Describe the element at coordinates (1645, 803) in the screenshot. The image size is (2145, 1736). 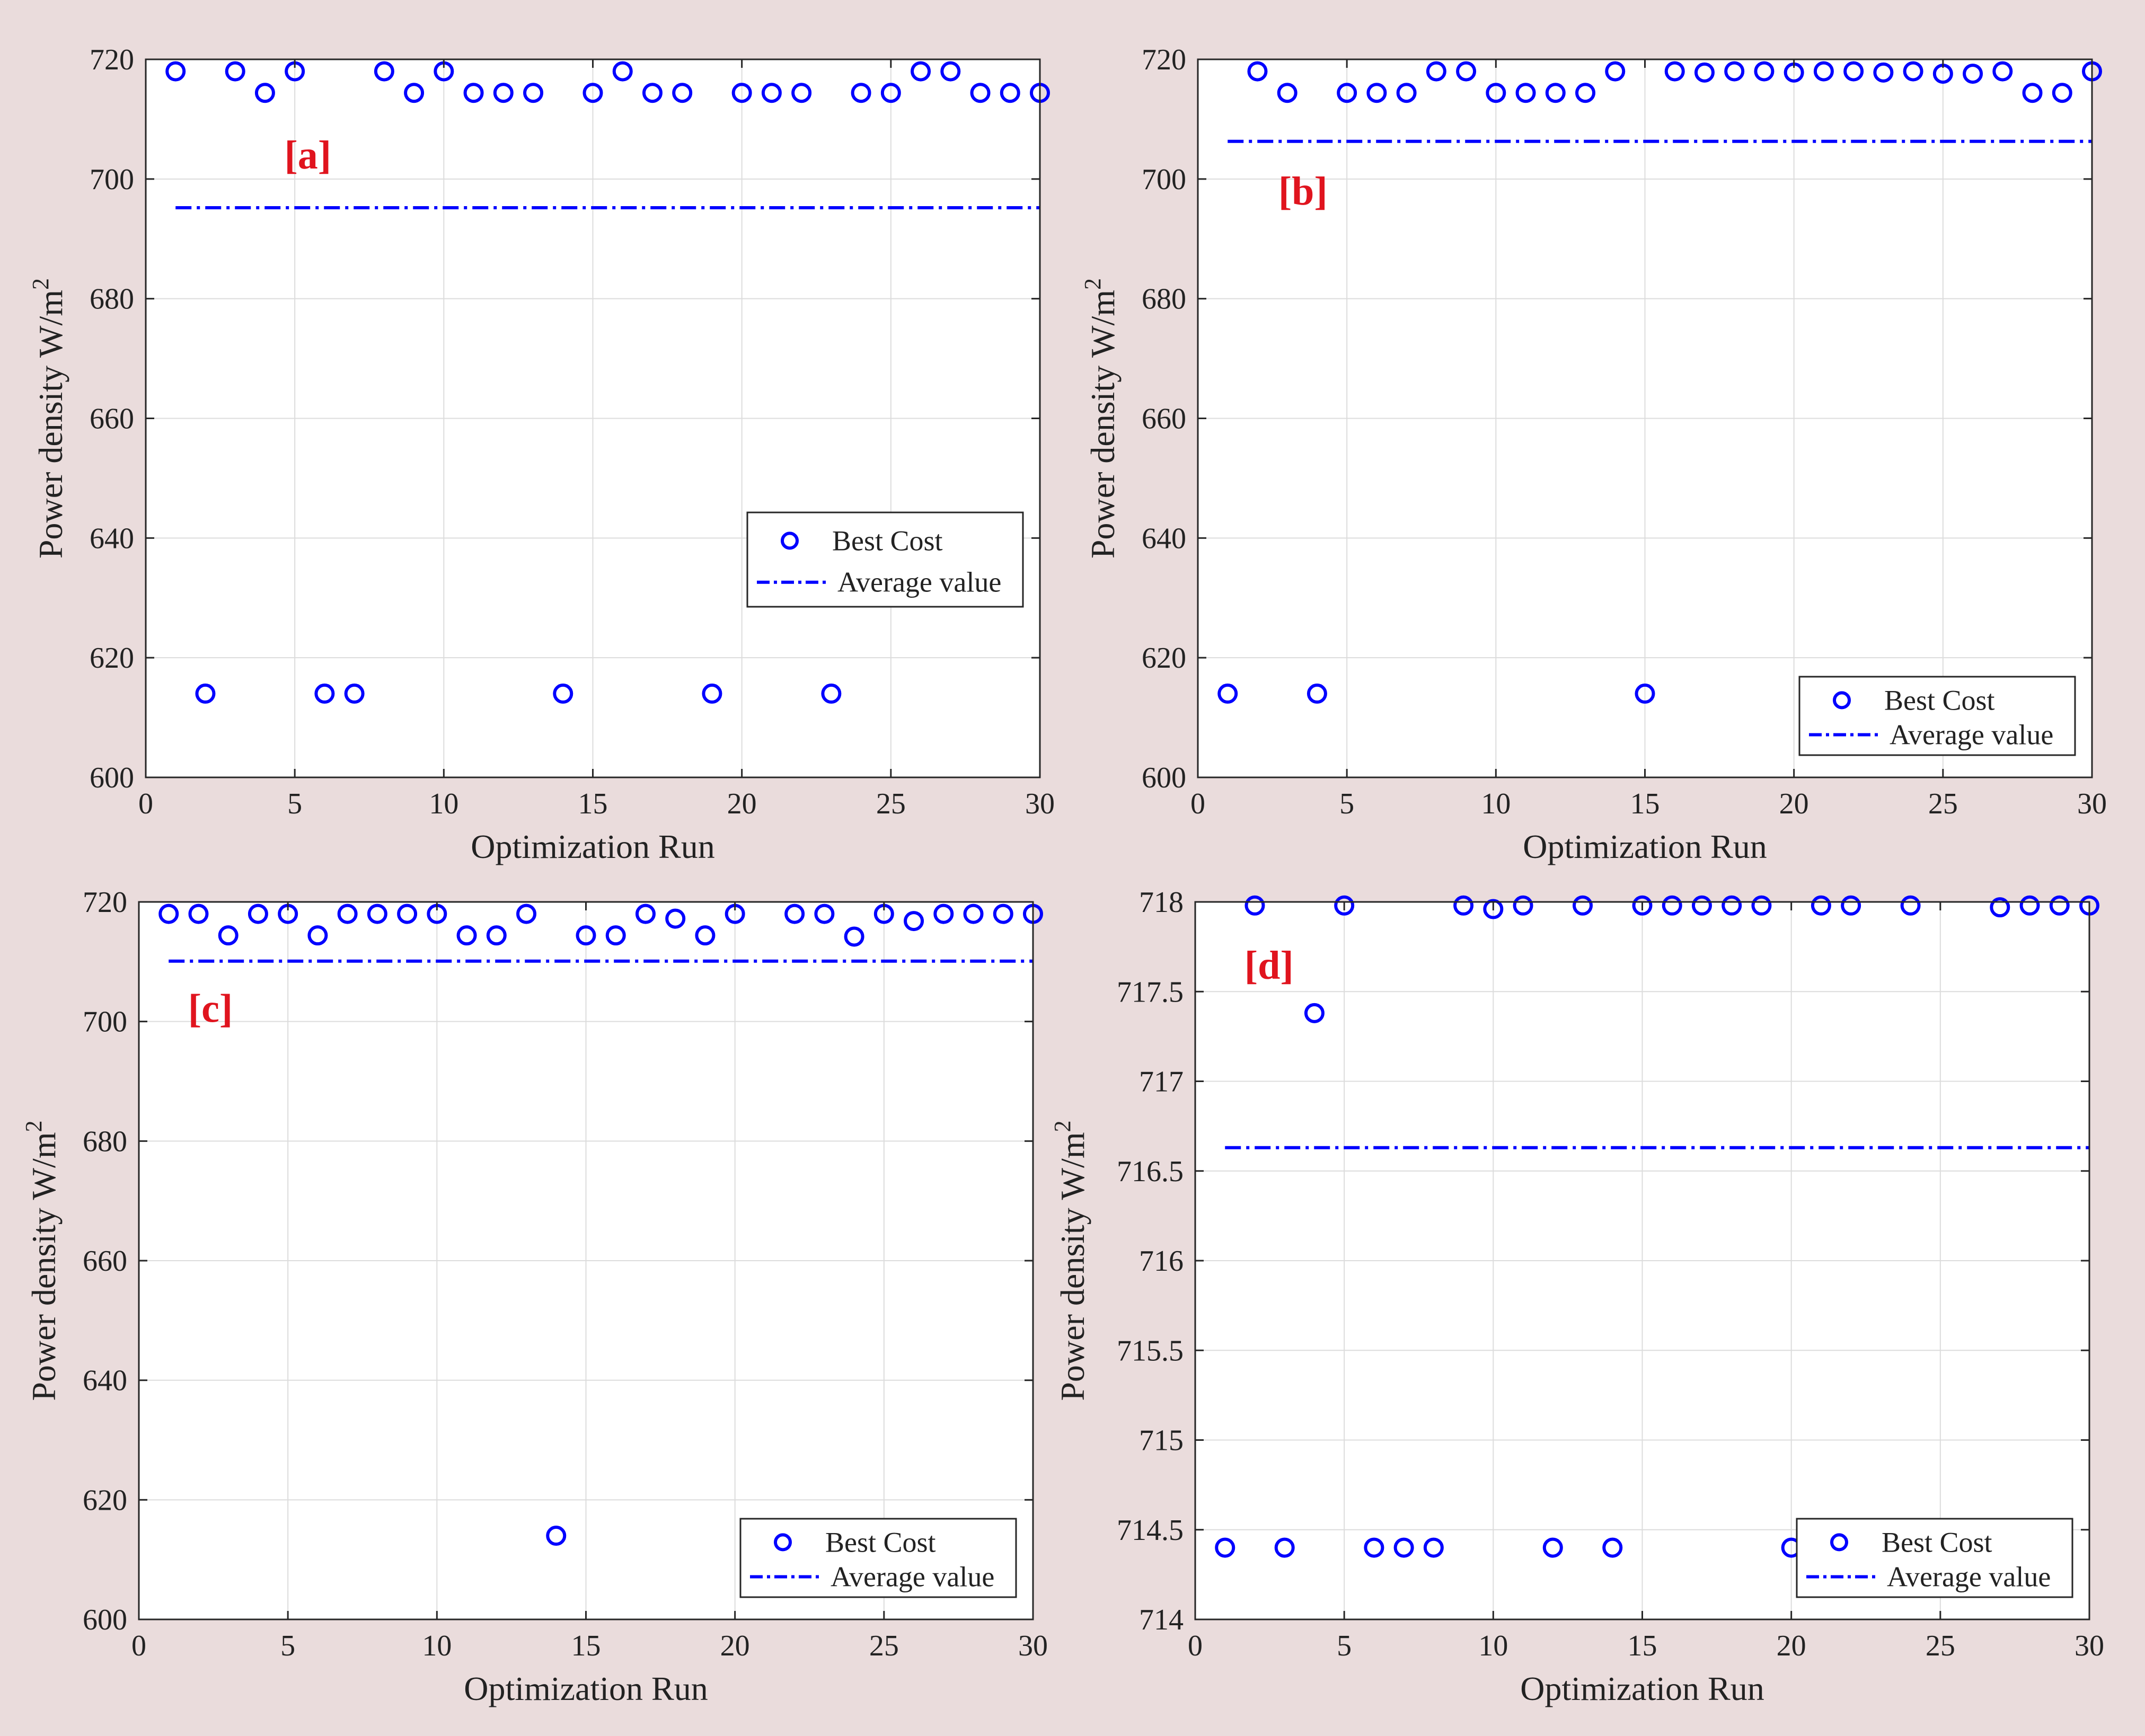
I see `x-tick-label: 15` at that location.